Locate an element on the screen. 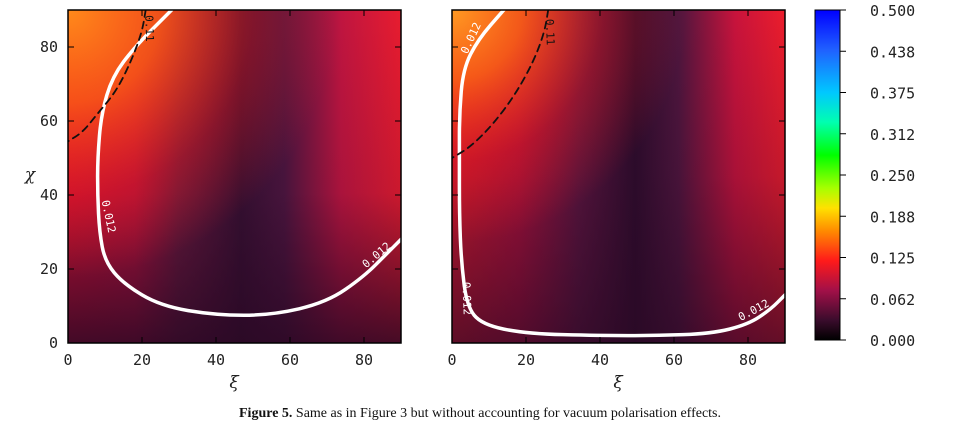  colorbar-tick-label: 0.438 is located at coordinates (892, 52).